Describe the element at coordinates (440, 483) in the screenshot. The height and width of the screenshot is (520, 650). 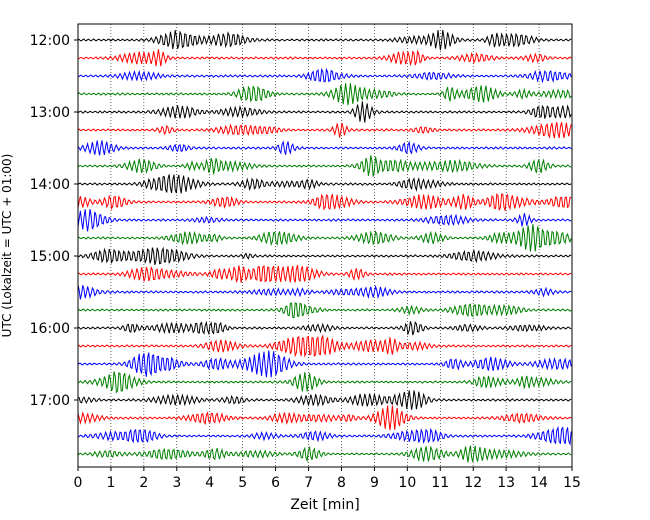
I see `x-tick-label-11: 11` at that location.